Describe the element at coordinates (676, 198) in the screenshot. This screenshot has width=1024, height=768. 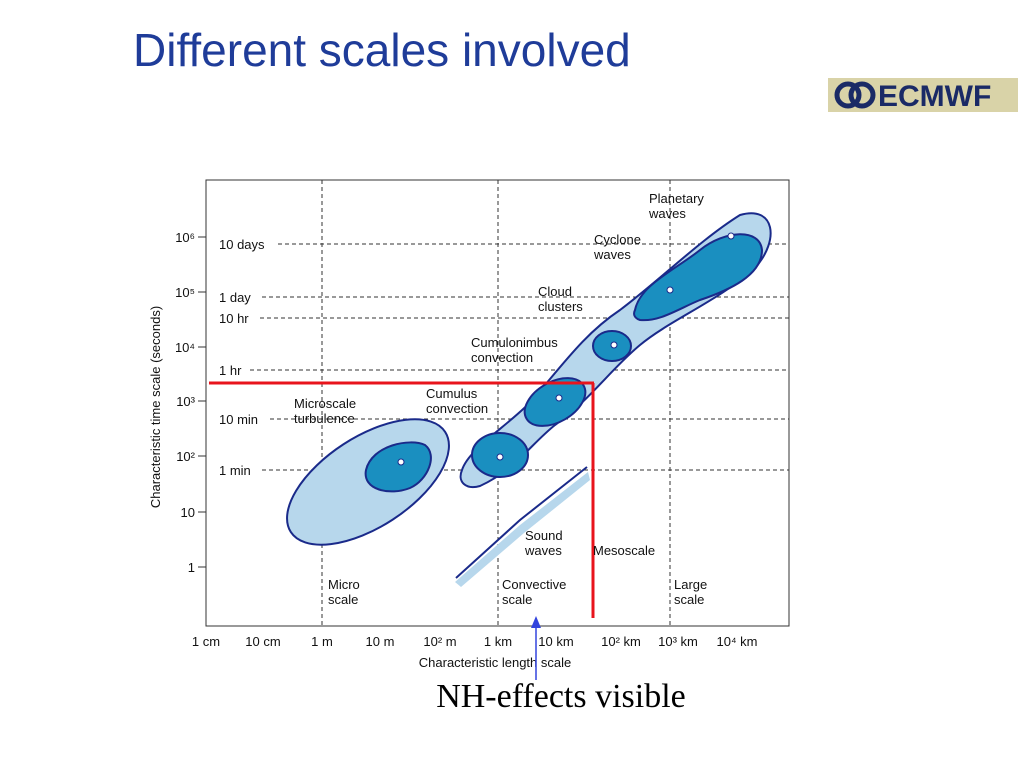
I see `phenomenon-label: Planetary` at that location.